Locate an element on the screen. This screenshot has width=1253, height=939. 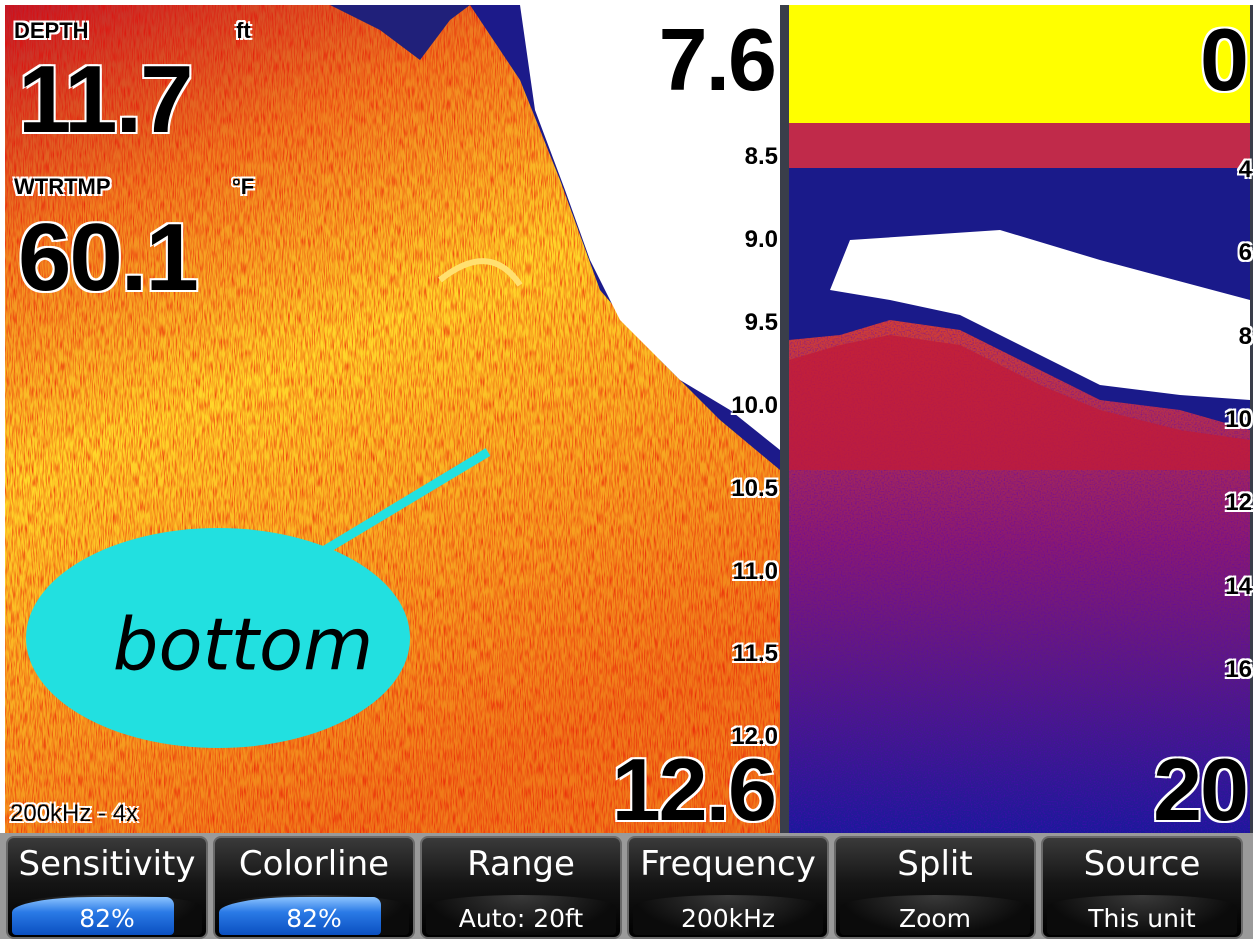
callout-pointer is located at coordinates (406, 501).